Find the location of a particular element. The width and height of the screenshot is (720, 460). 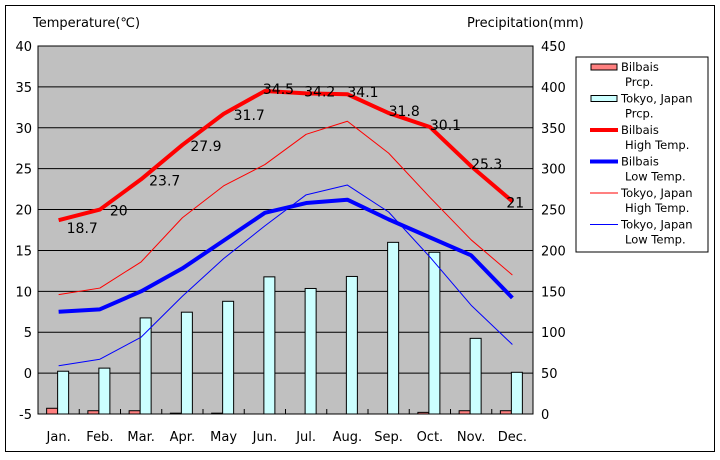

data-label: 30.1 is located at coordinates (445, 126).